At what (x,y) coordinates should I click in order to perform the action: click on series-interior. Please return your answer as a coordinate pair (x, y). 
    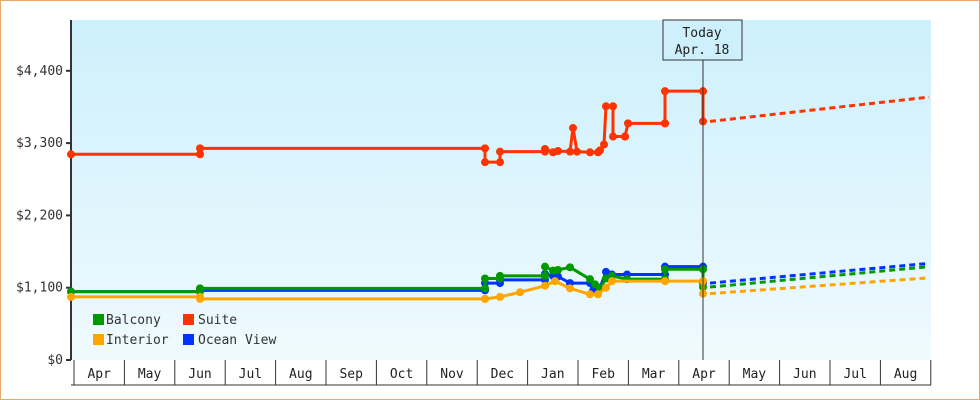
    Looking at the image, I should click on (498, 289).